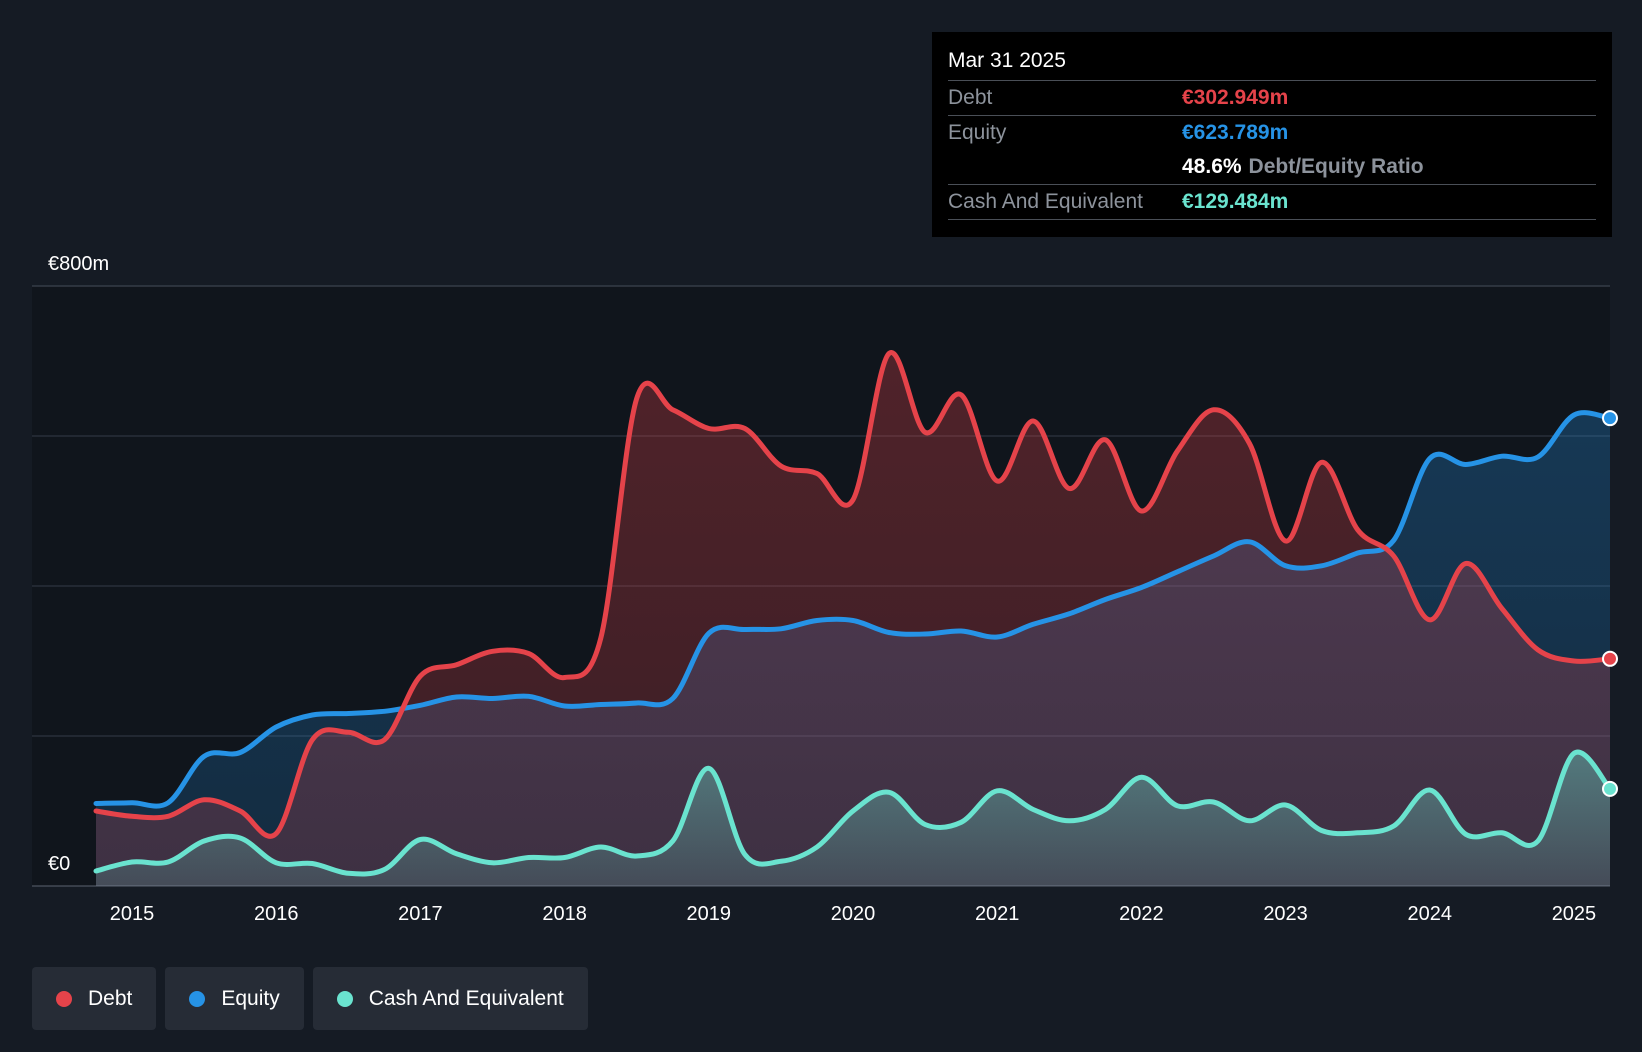  I want to click on debt-dot-icon, so click(64, 998).